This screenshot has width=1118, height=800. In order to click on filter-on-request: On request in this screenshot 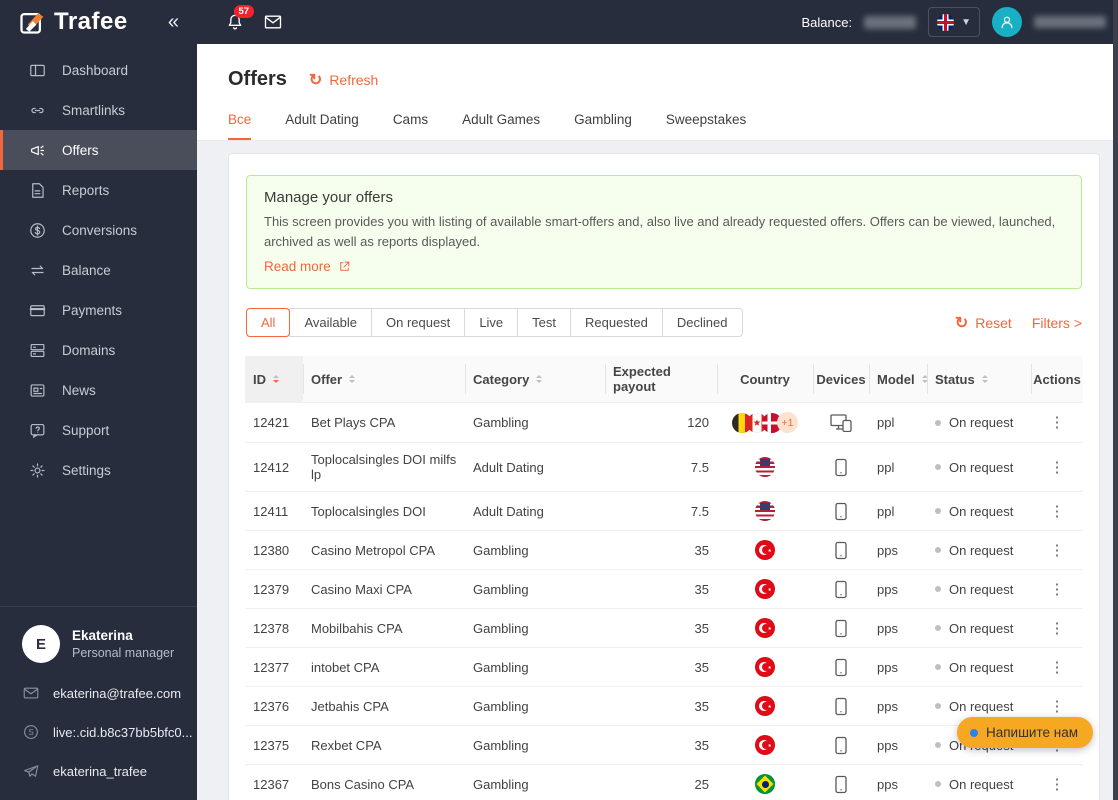, I will do `click(418, 323)`.